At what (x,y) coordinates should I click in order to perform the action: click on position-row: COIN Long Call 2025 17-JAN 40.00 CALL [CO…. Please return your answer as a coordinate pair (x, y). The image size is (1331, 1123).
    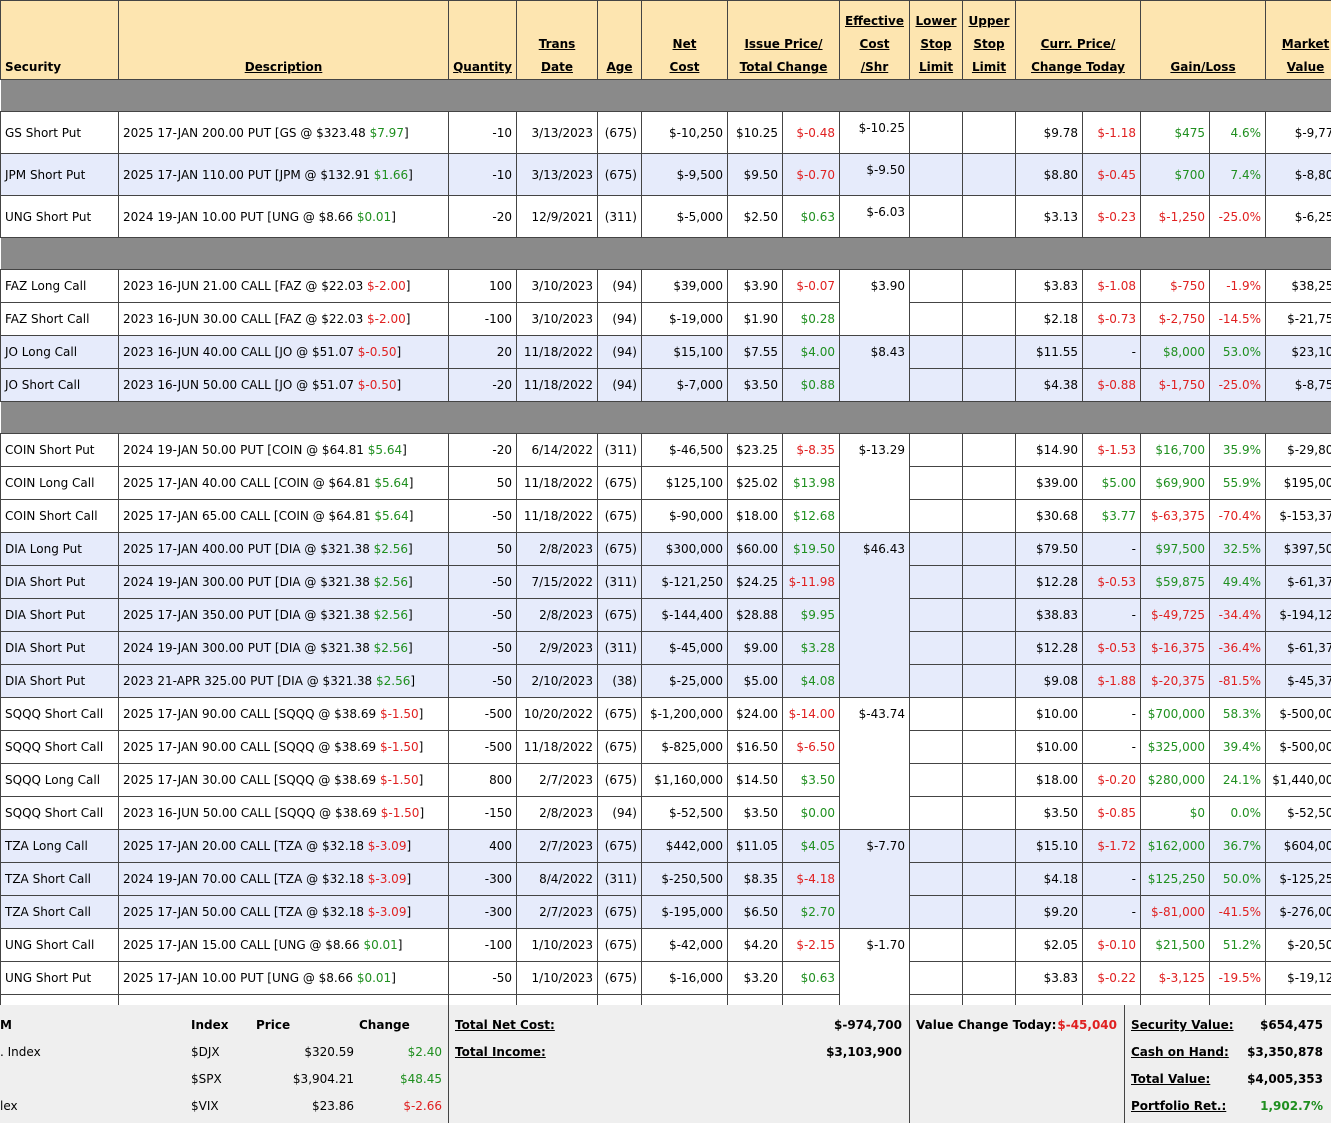
    Looking at the image, I should click on (665, 483).